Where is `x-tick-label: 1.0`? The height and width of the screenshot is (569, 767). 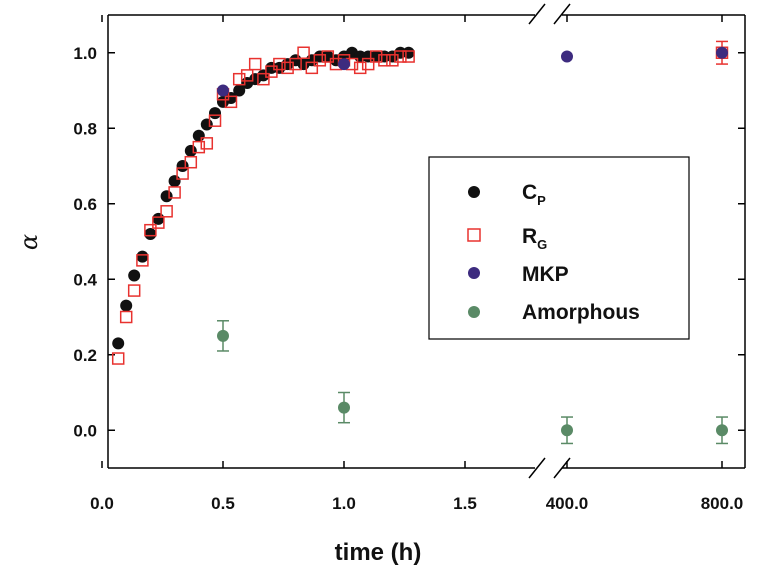 x-tick-label: 1.0 is located at coordinates (344, 503).